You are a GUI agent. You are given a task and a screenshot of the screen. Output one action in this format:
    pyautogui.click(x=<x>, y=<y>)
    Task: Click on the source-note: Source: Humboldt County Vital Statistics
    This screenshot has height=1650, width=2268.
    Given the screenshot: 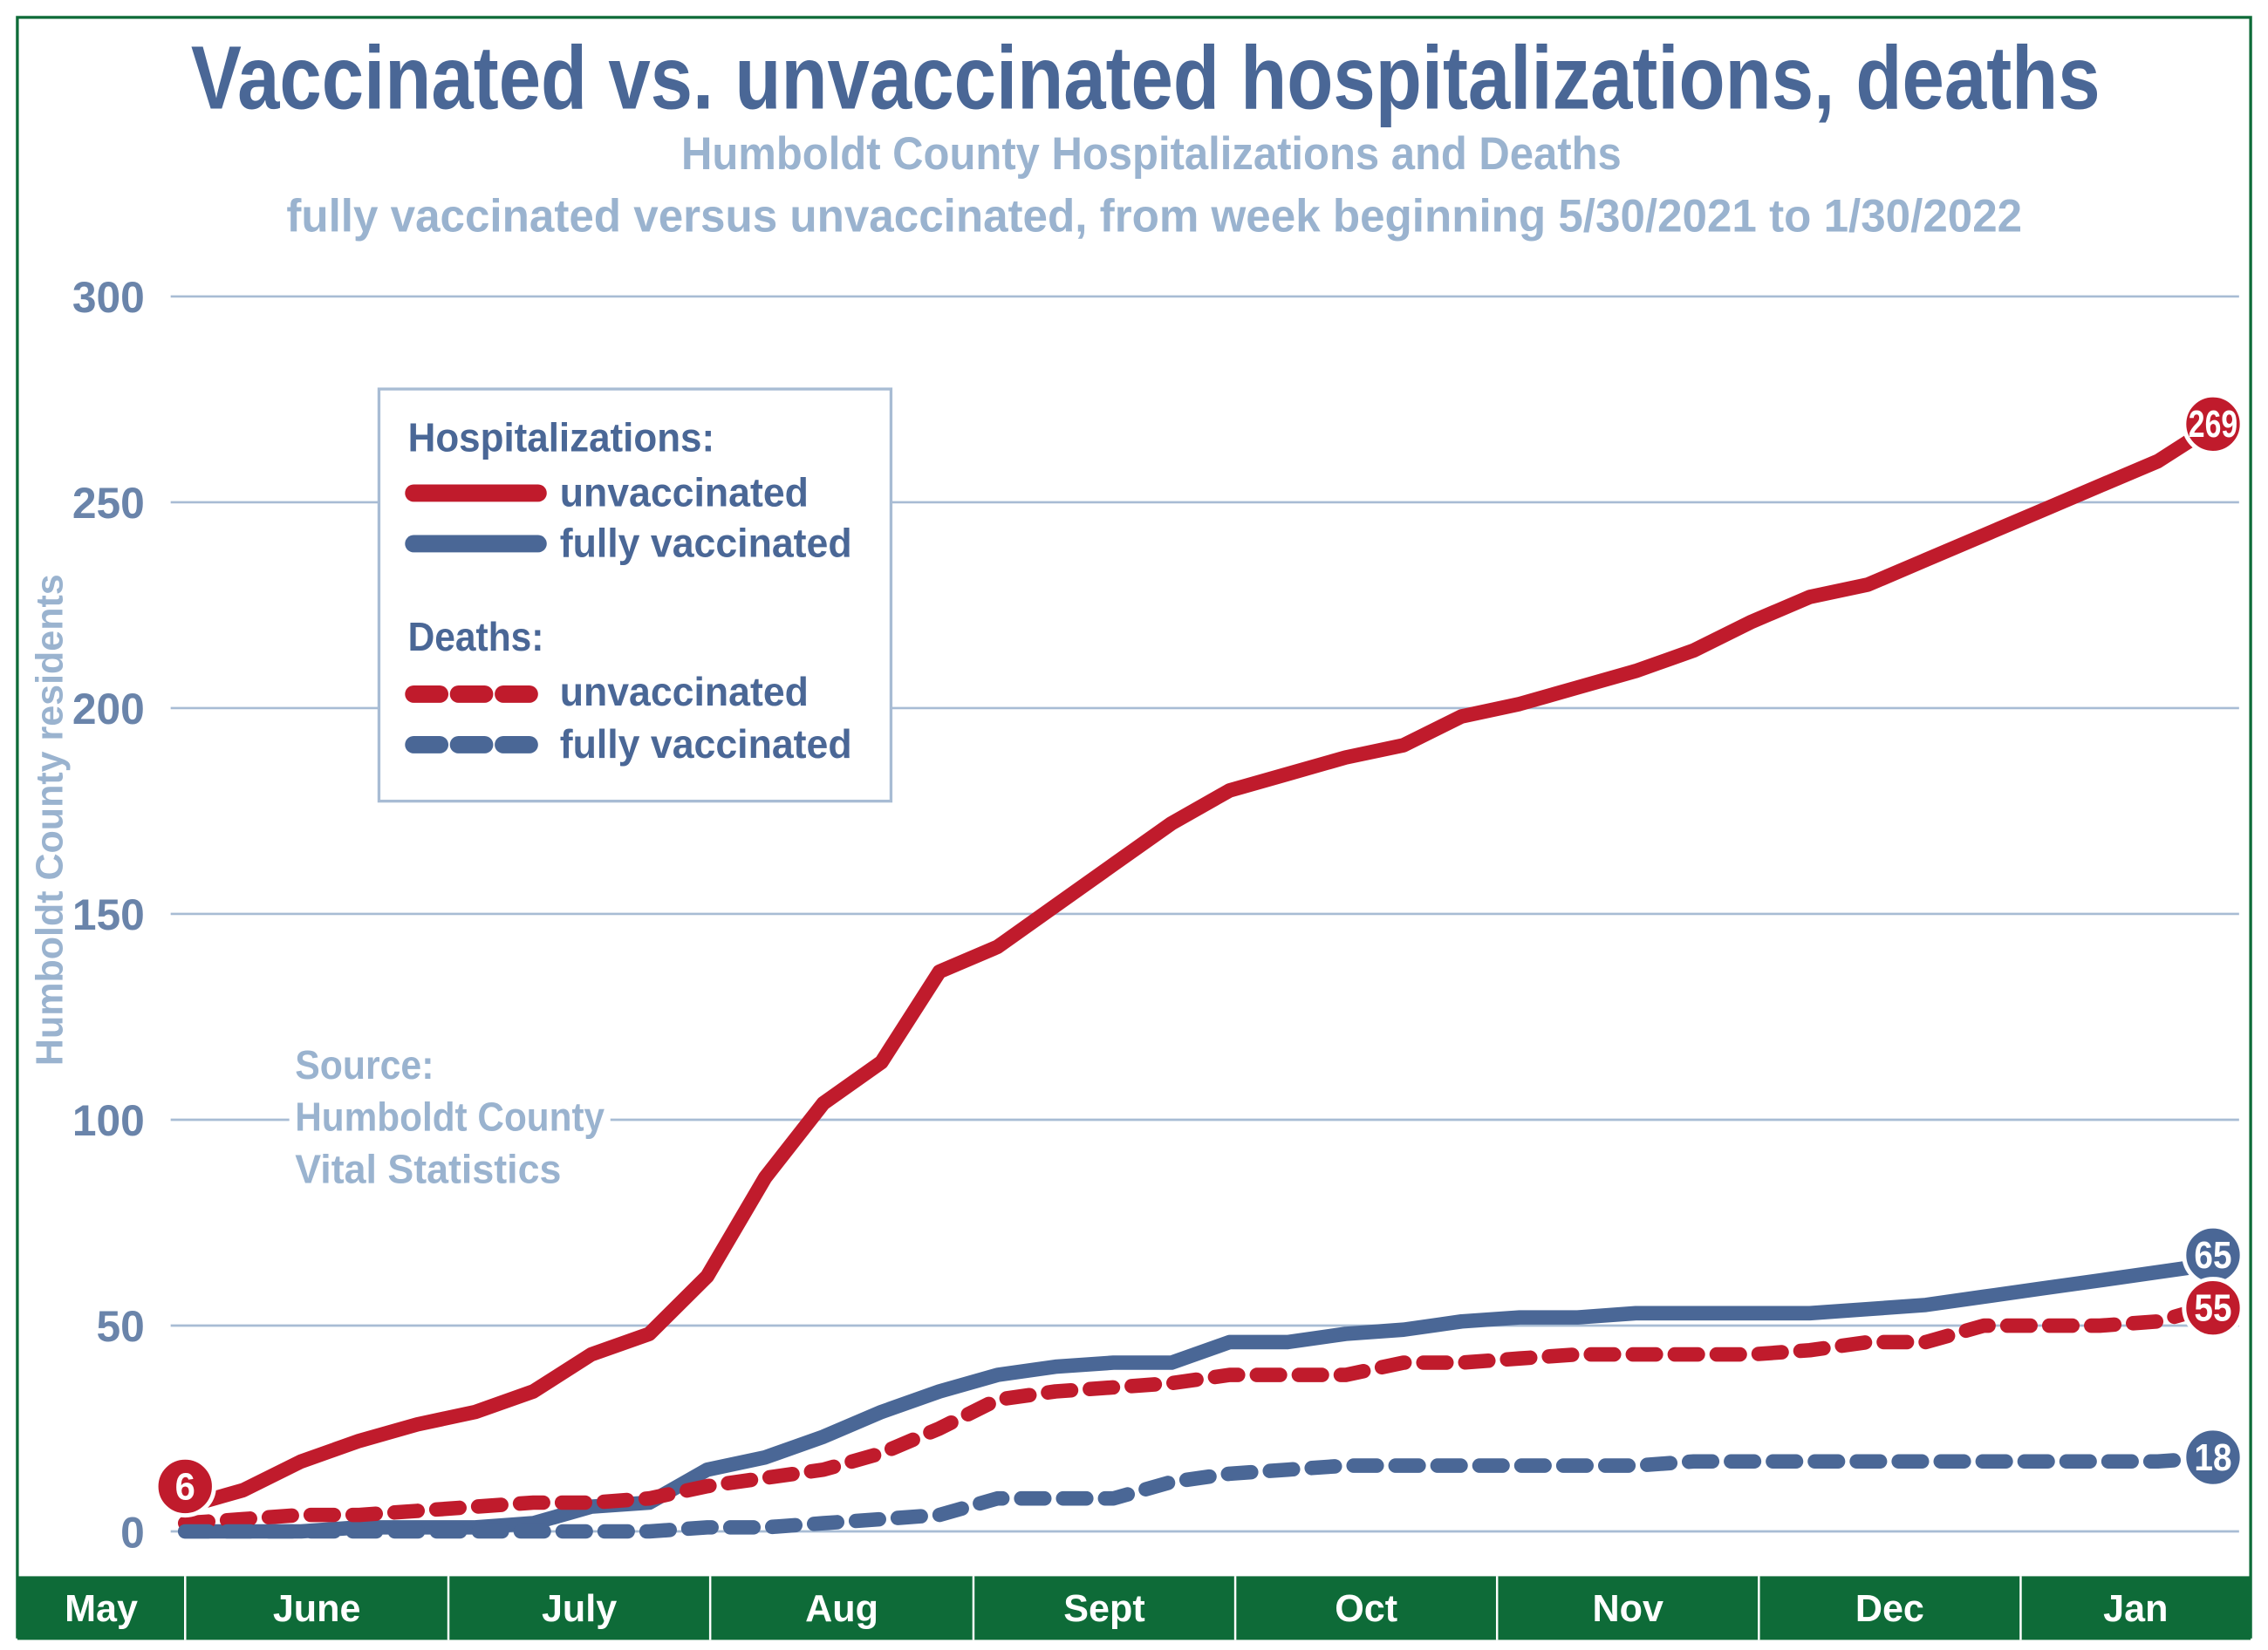 What is the action you would take?
    pyautogui.click(x=450, y=1117)
    